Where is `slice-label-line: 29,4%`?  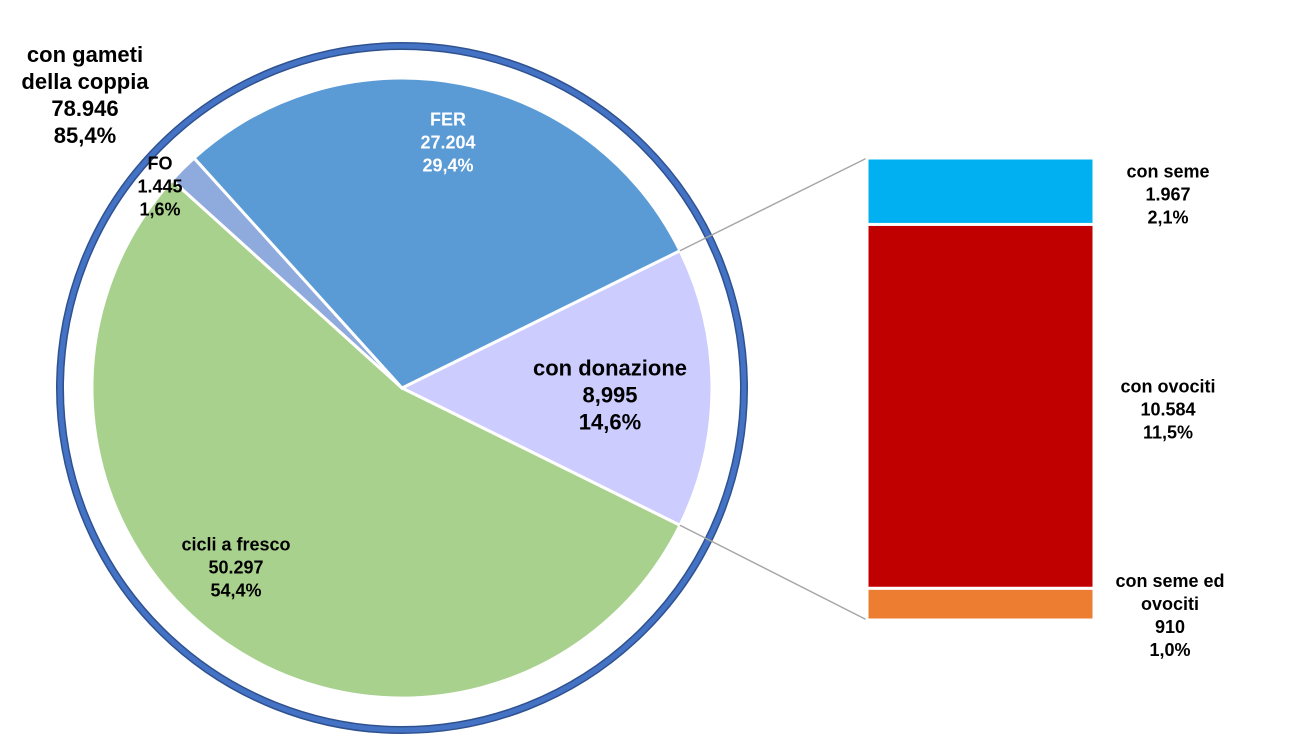 slice-label-line: 29,4% is located at coordinates (448, 165).